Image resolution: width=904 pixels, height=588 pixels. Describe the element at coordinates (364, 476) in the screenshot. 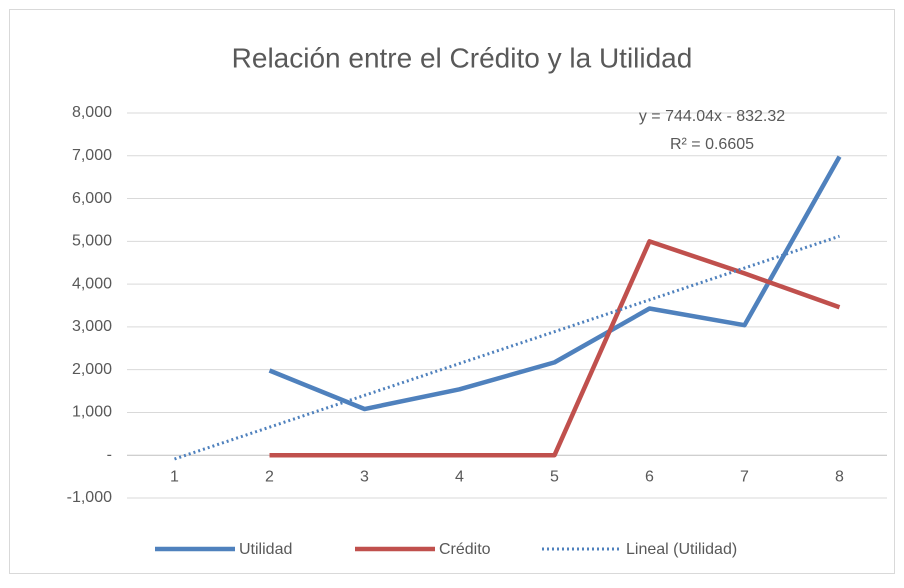

I see `x-tick-label: 3` at that location.